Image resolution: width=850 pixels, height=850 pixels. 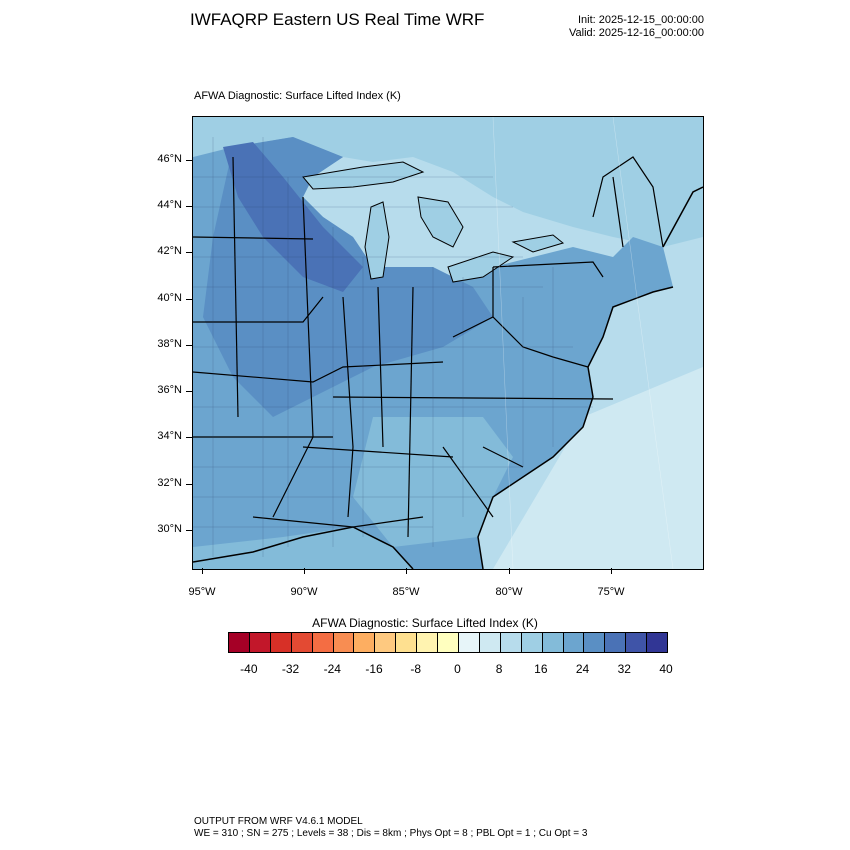 What do you see at coordinates (169, 344) in the screenshot?
I see `latitude-label: 38°N` at bounding box center [169, 344].